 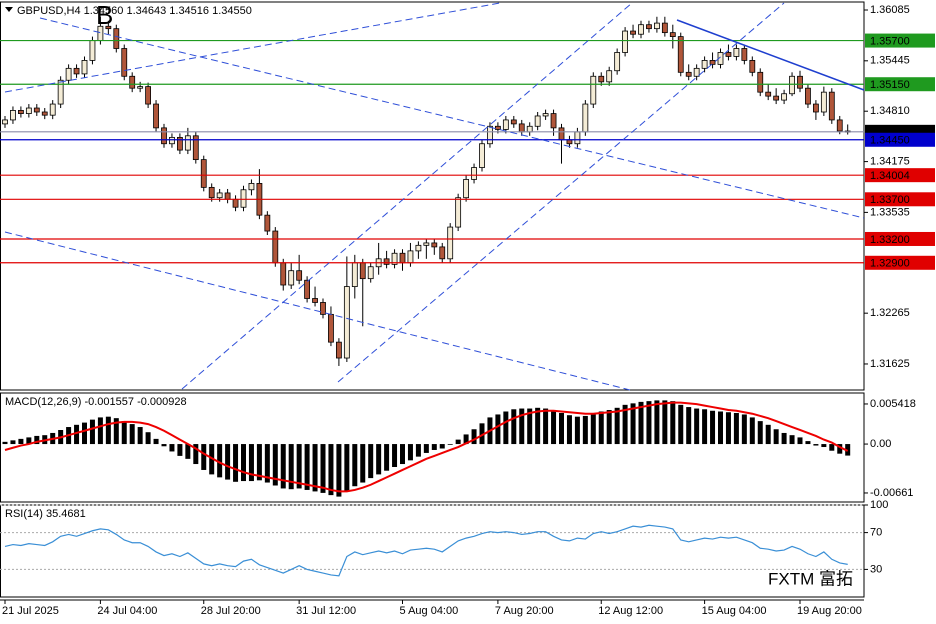 What do you see at coordinates (630, 611) in the screenshot?
I see `x-tick-label: 12 Aug 12:00` at bounding box center [630, 611].